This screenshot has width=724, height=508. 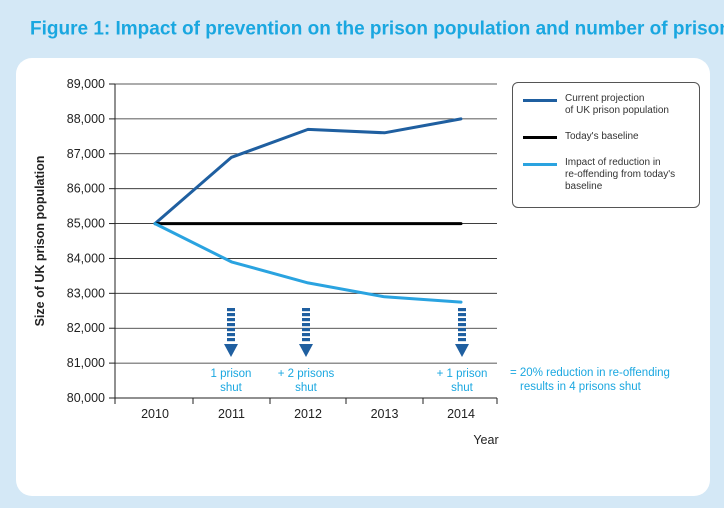 What do you see at coordinates (540, 137) in the screenshot?
I see `legend-swatch-baseline` at bounding box center [540, 137].